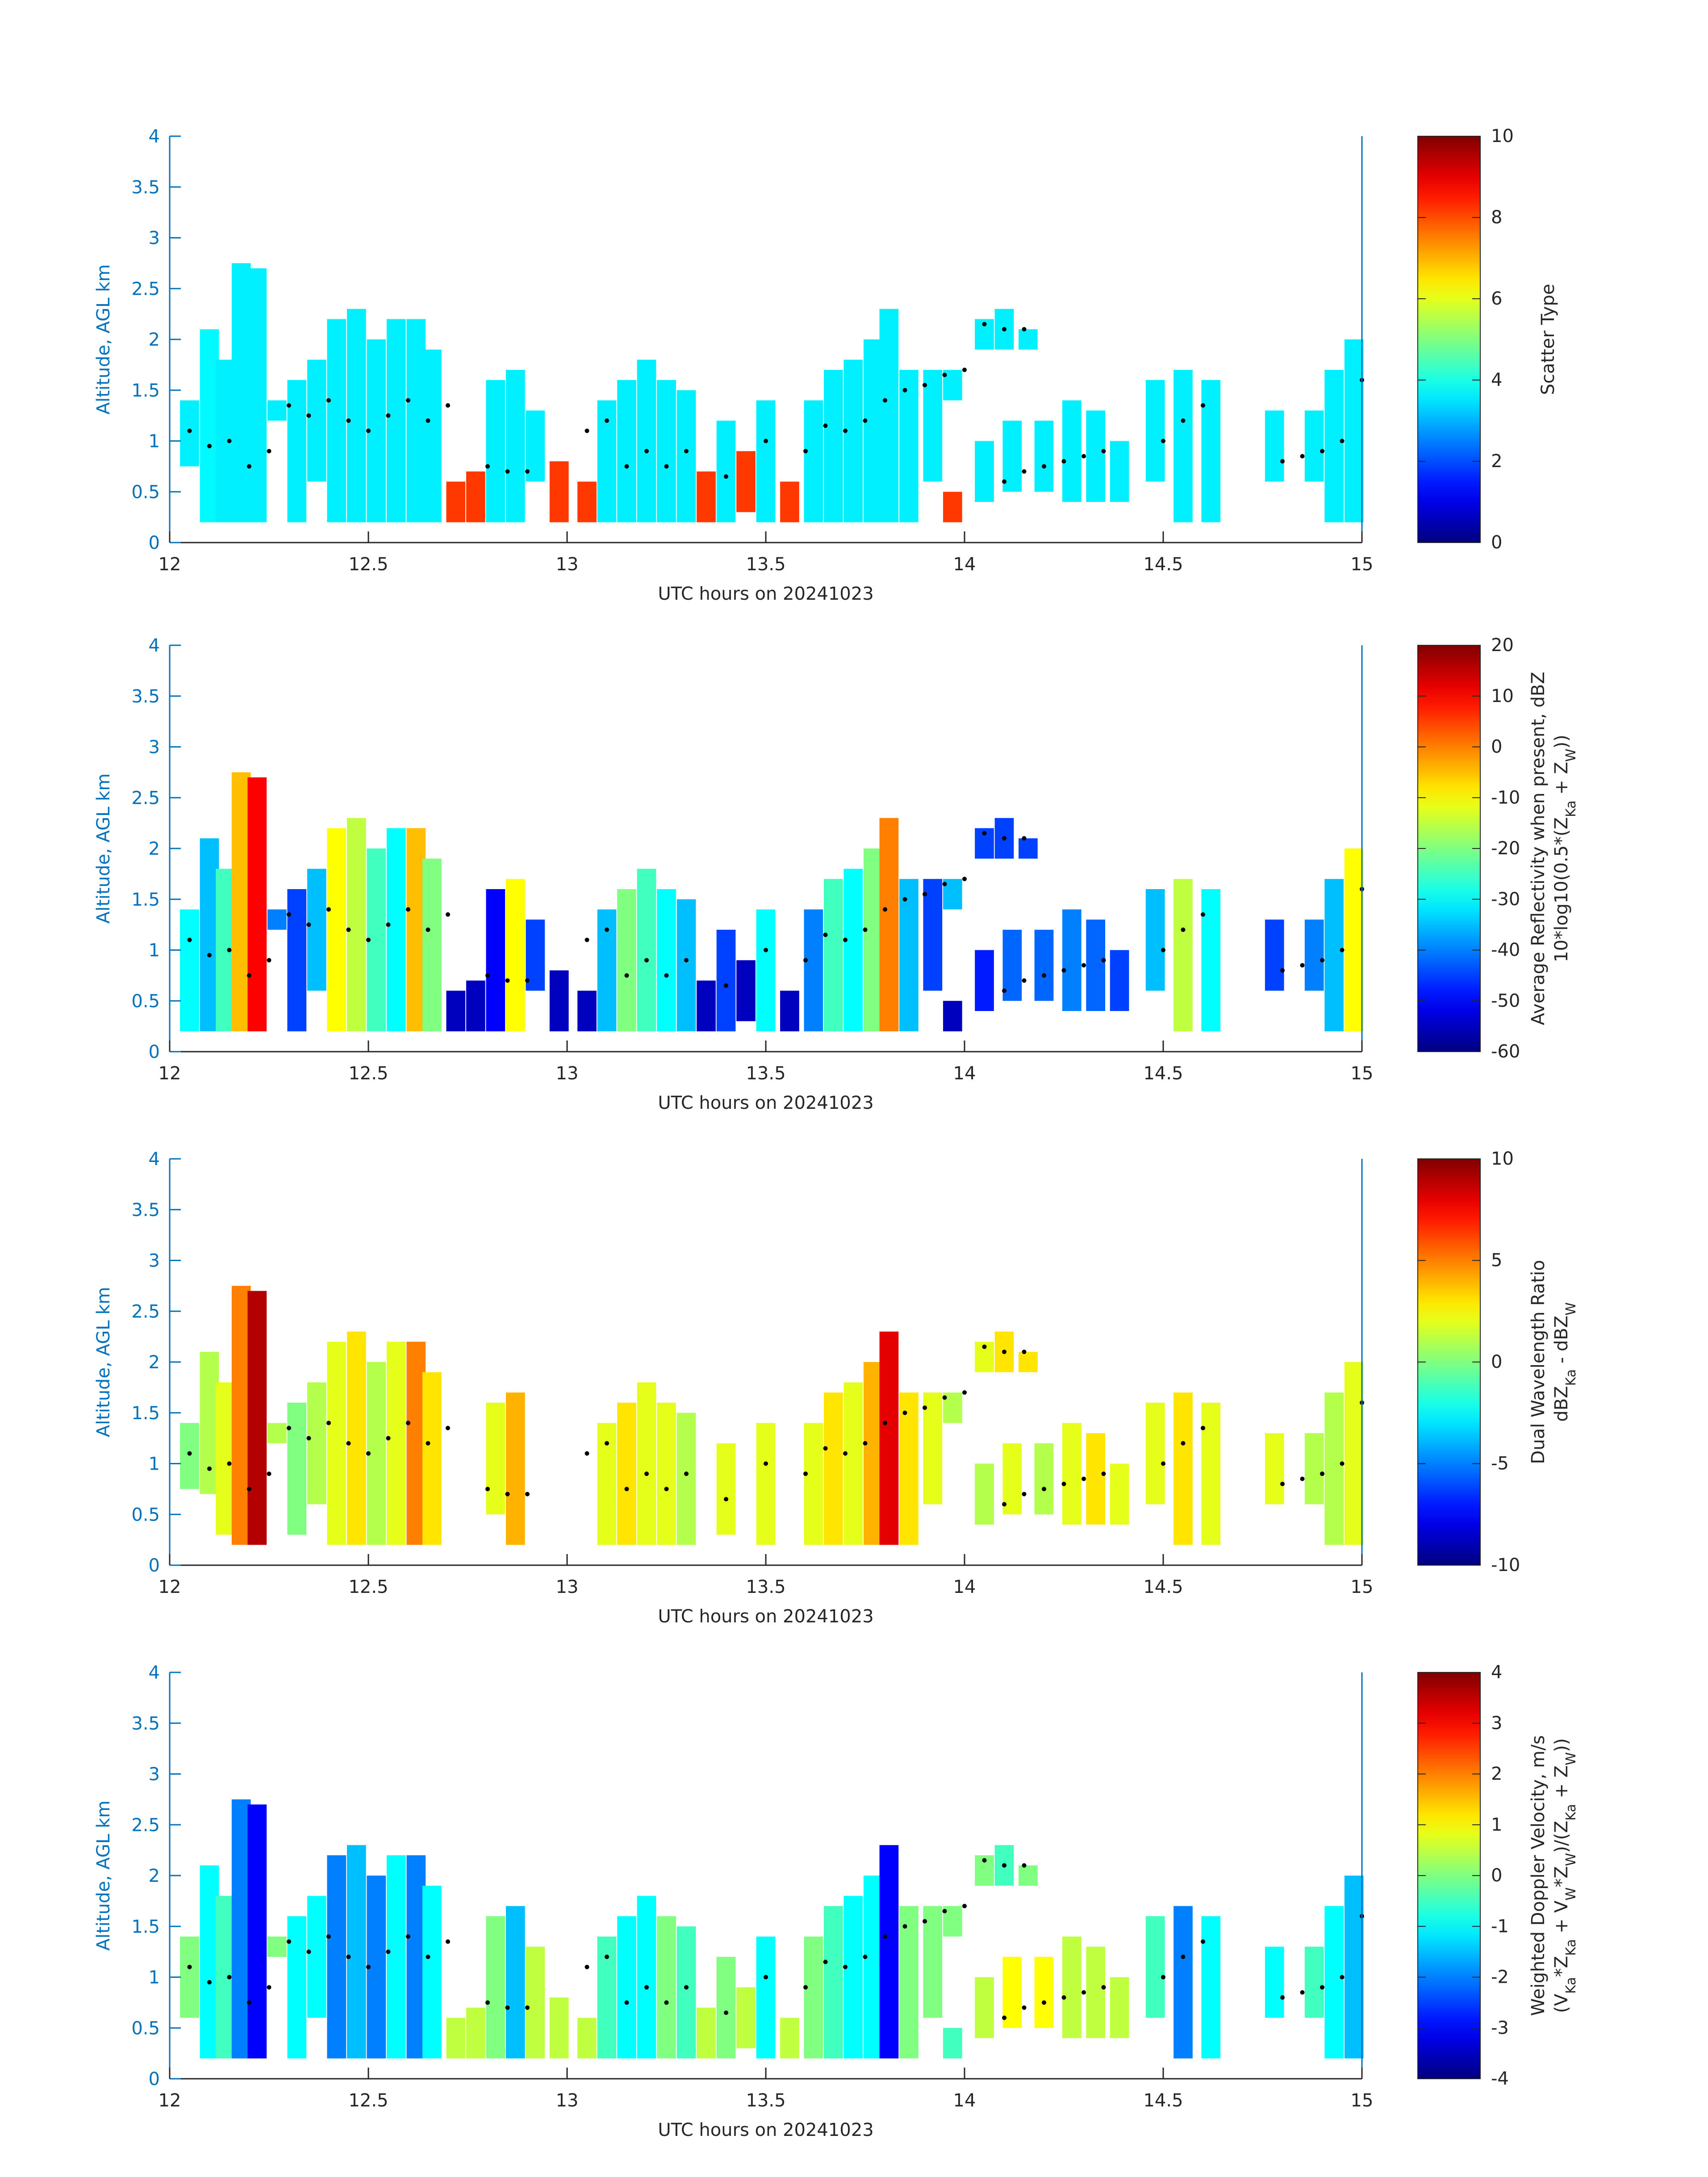 Image resolution: width=1708 pixels, height=2177 pixels. What do you see at coordinates (765, 2100) in the screenshot?
I see `x-tick-label: 13.5` at bounding box center [765, 2100].